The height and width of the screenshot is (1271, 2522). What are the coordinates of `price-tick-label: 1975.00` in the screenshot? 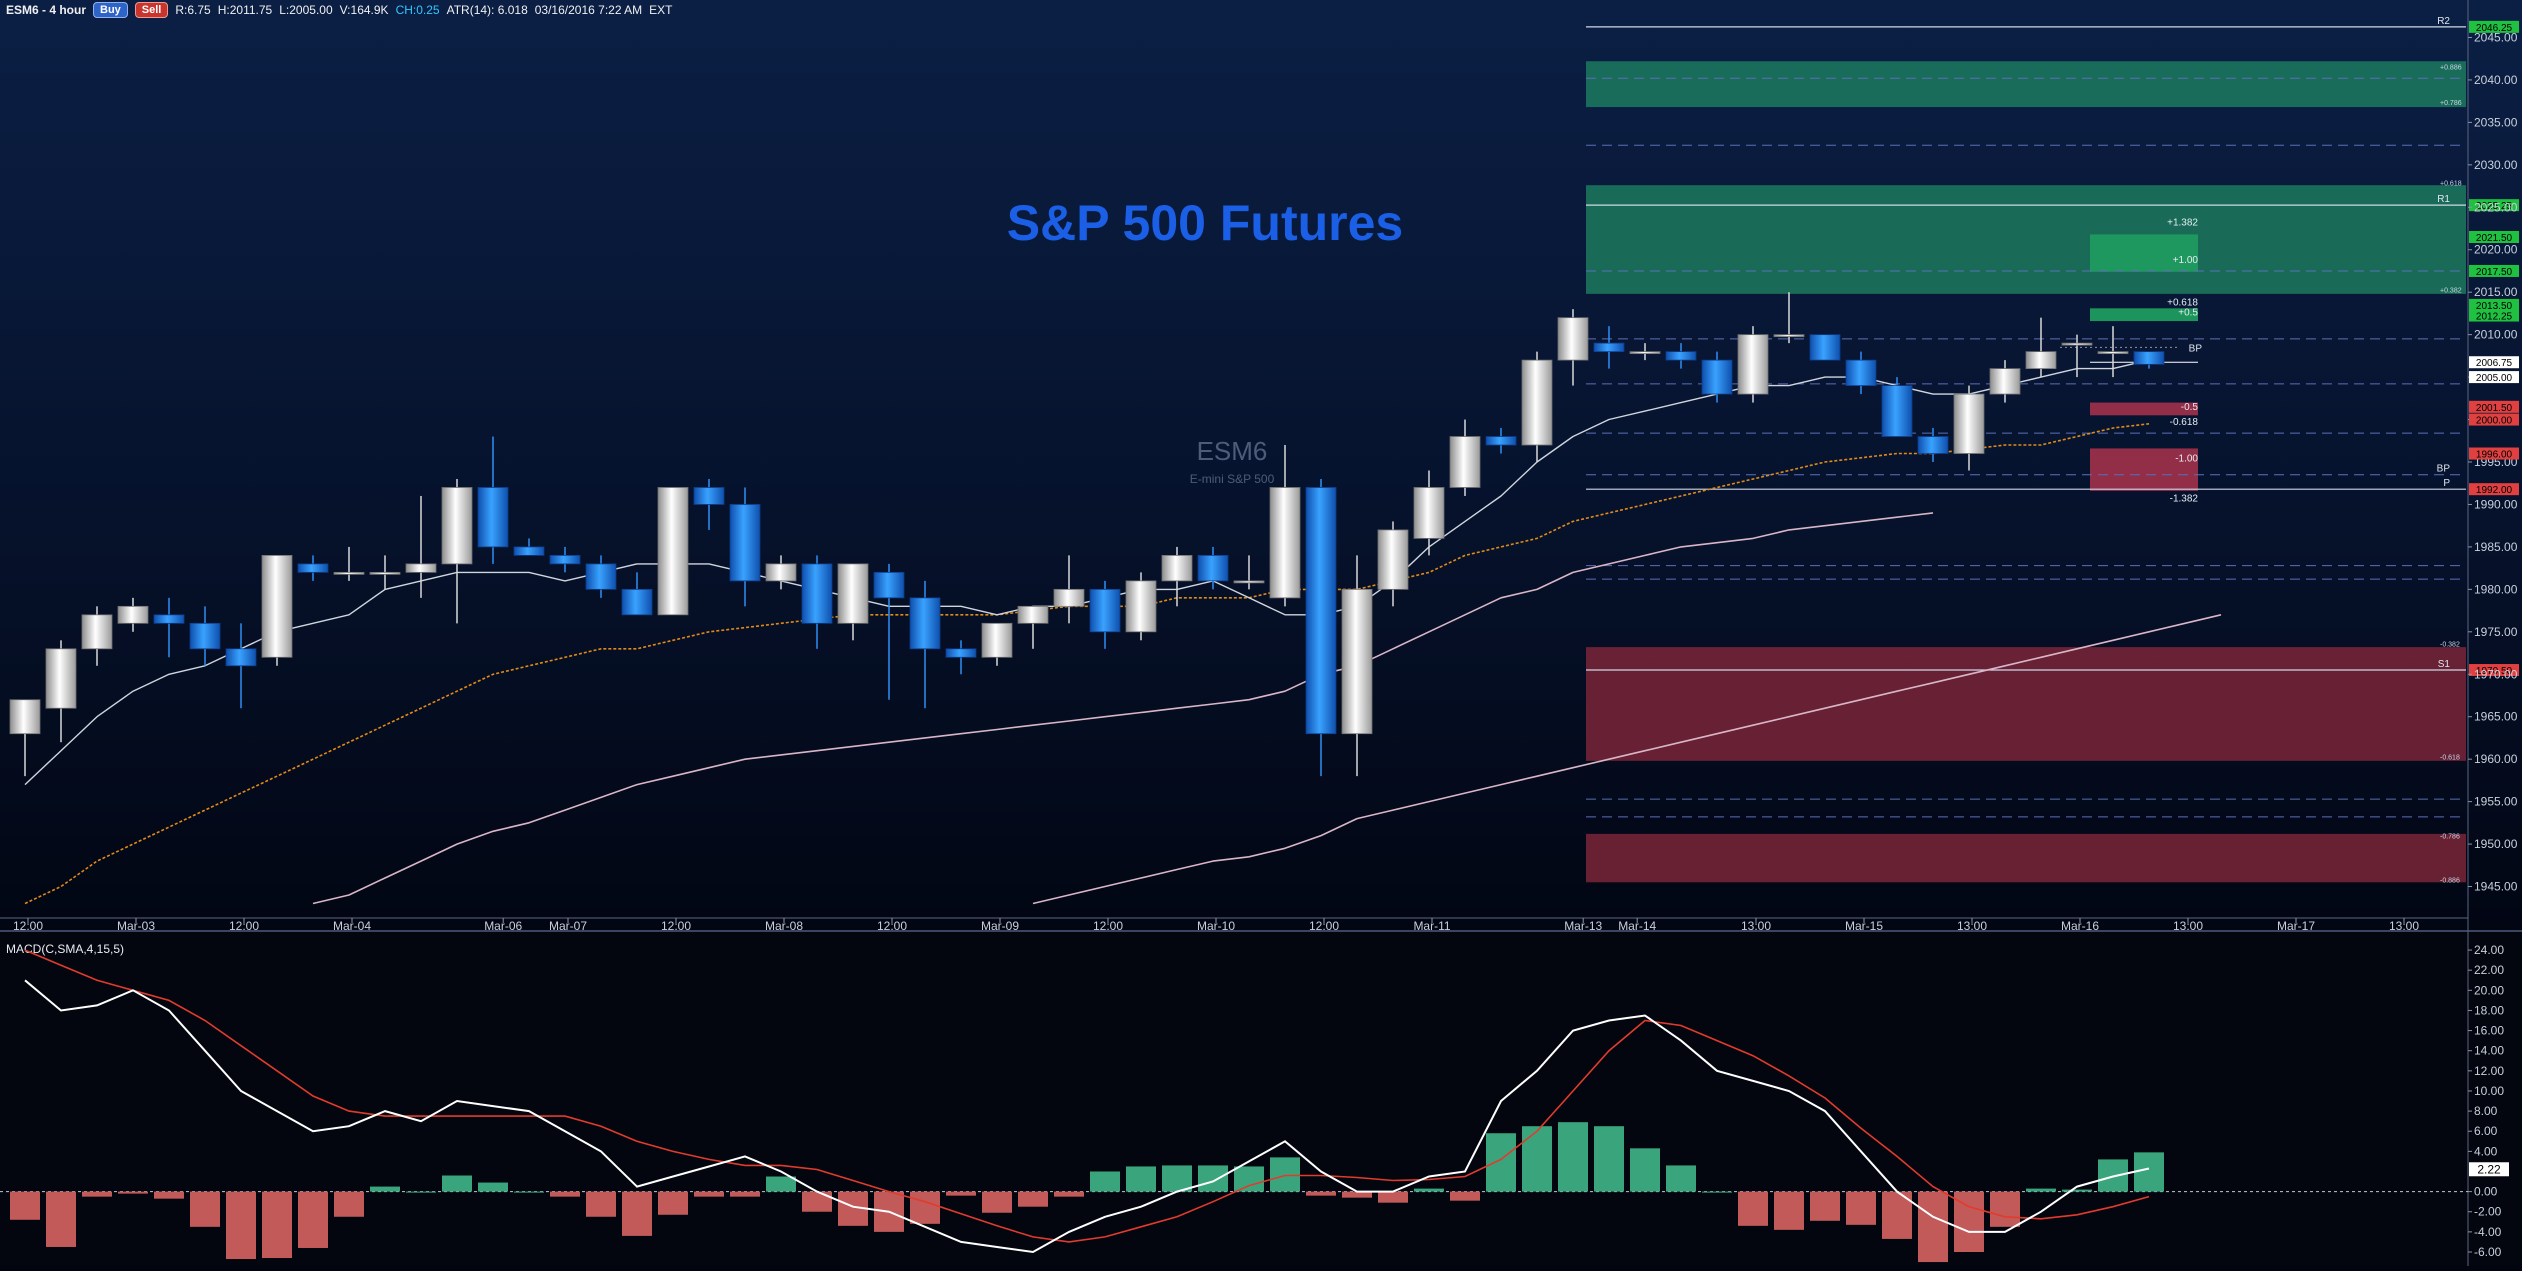 It's located at (2496, 632).